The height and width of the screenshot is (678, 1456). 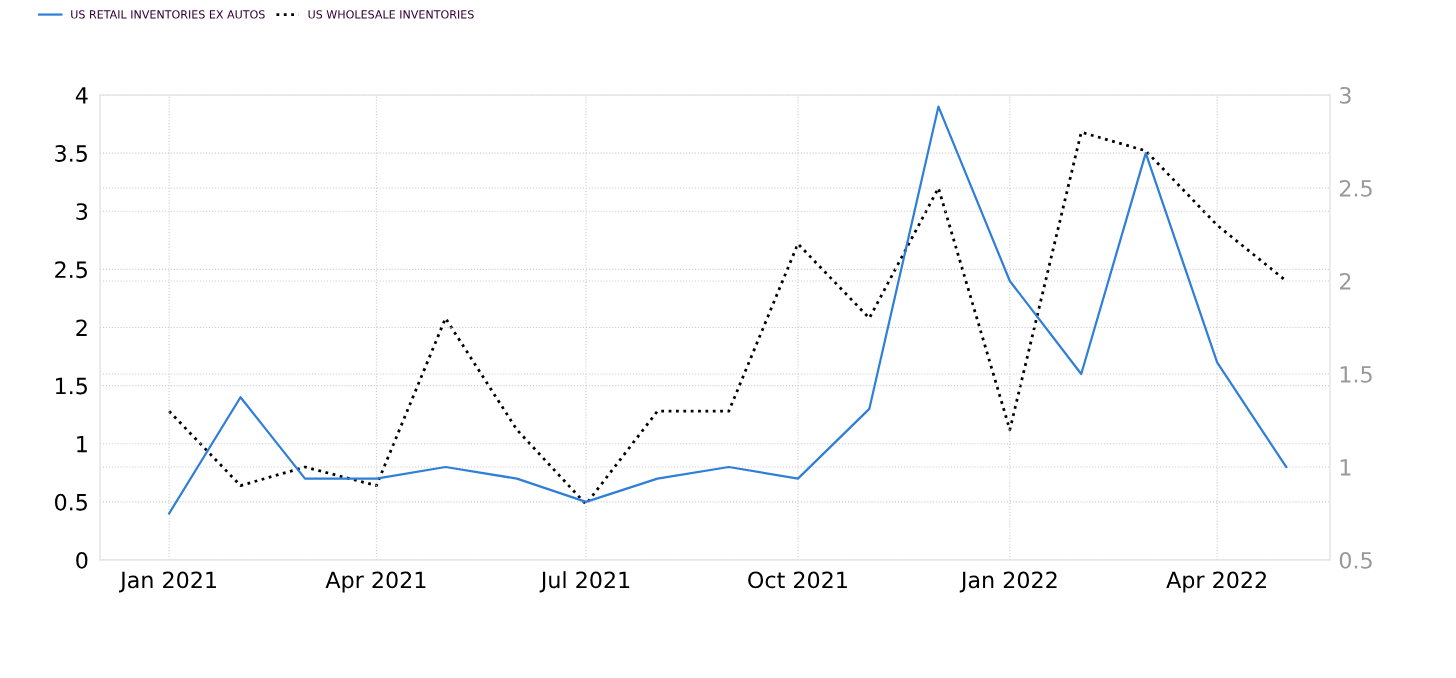 I want to click on y-tick-label: 3.5, so click(x=71, y=153).